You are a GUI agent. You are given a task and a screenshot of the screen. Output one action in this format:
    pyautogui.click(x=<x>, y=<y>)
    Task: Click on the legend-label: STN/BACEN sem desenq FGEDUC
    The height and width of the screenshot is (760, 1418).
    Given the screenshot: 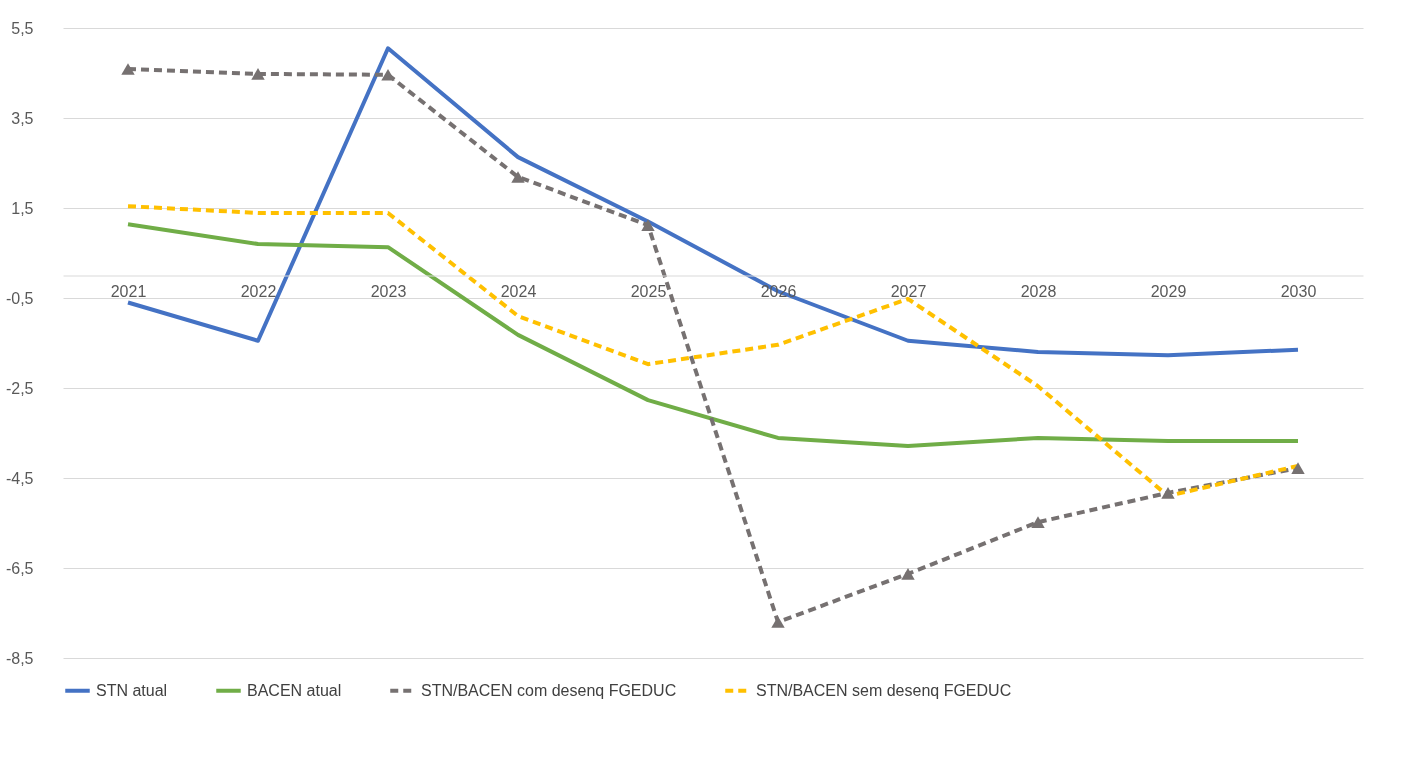 What is the action you would take?
    pyautogui.click(x=884, y=690)
    